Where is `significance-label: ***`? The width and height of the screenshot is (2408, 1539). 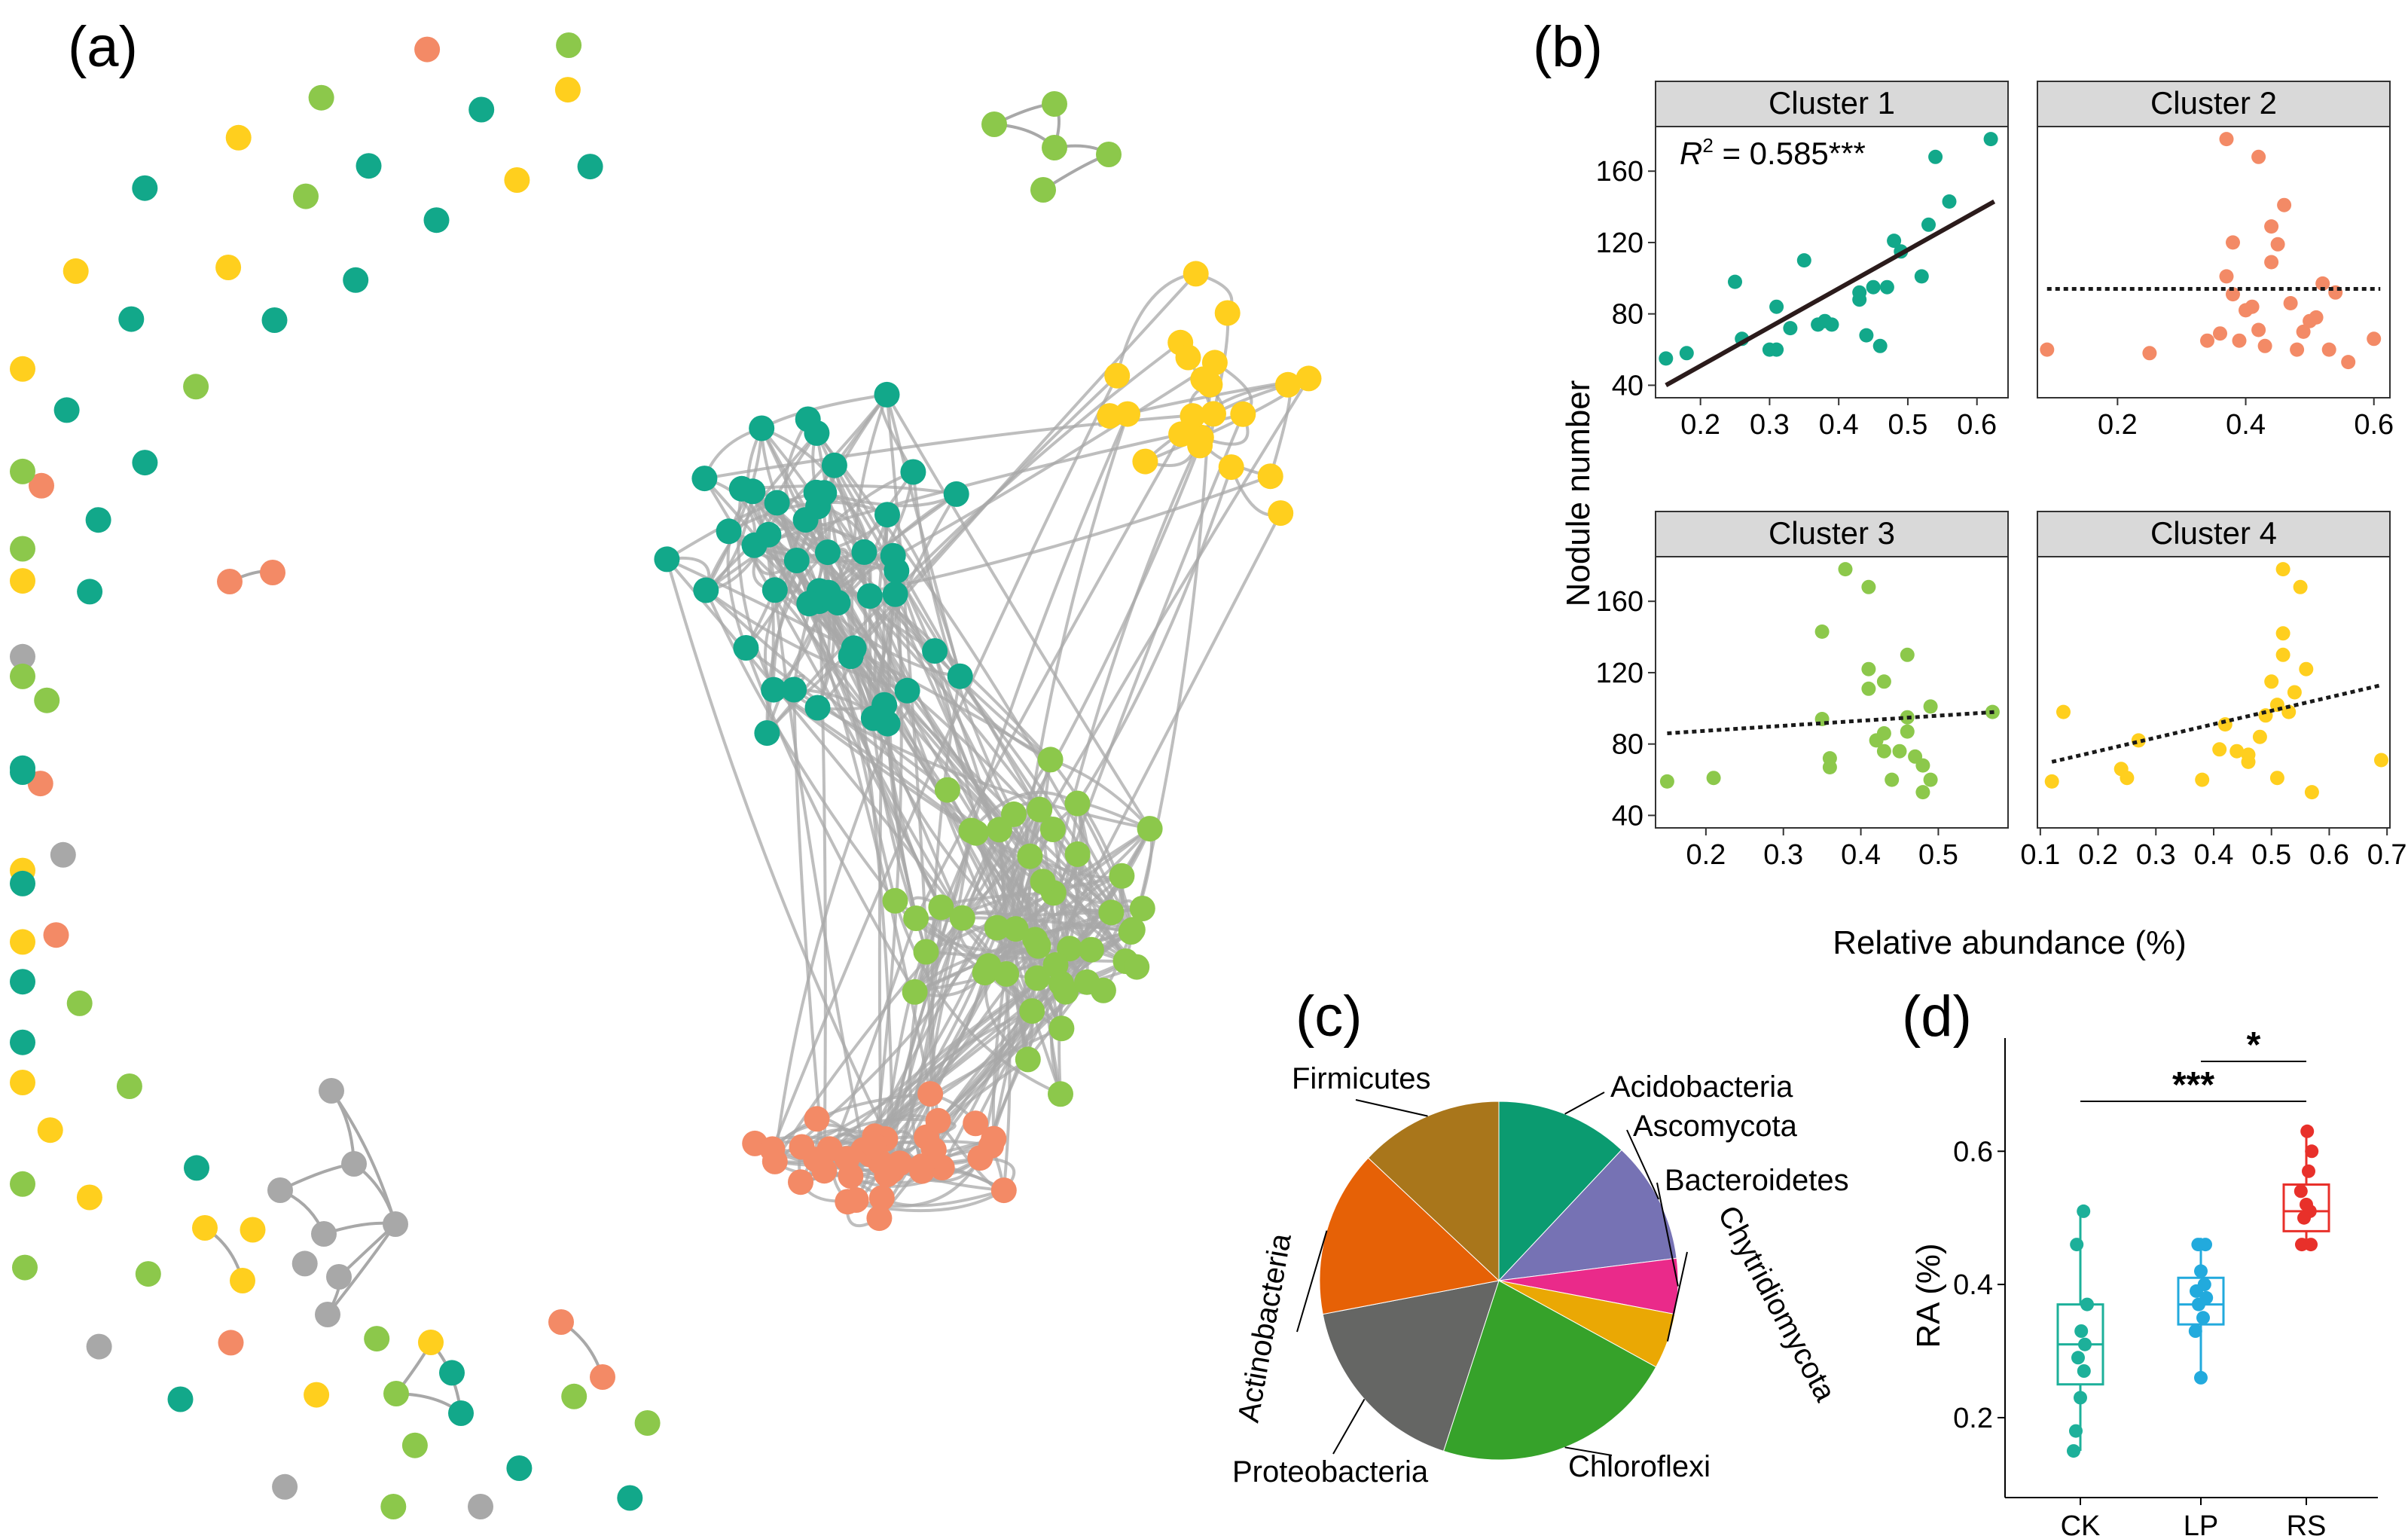
significance-label: *** is located at coordinates (2193, 1085).